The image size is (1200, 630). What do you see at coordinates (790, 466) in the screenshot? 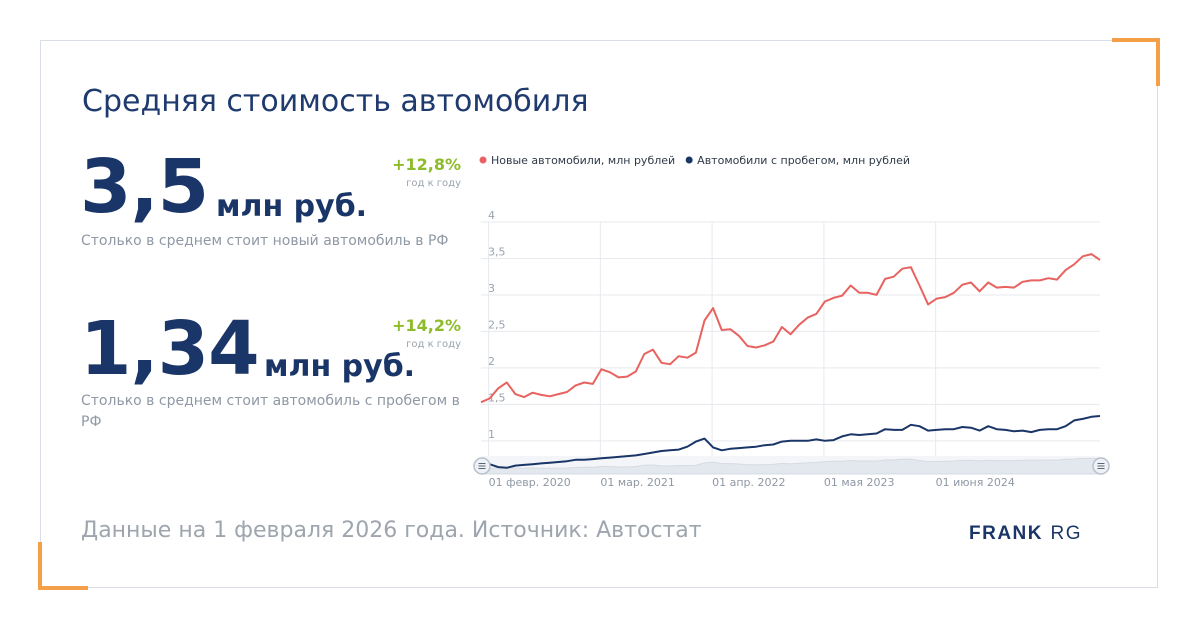
I see `navigator-series-area` at bounding box center [790, 466].